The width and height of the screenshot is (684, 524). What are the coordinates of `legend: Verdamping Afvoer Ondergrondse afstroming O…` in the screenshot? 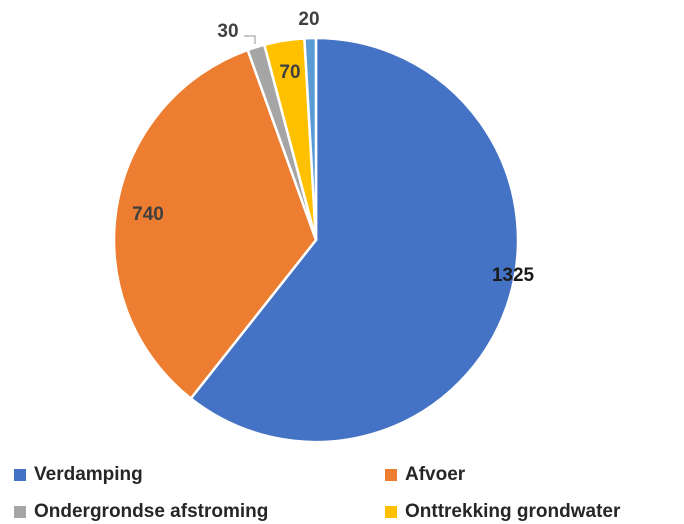 It's located at (317, 493).